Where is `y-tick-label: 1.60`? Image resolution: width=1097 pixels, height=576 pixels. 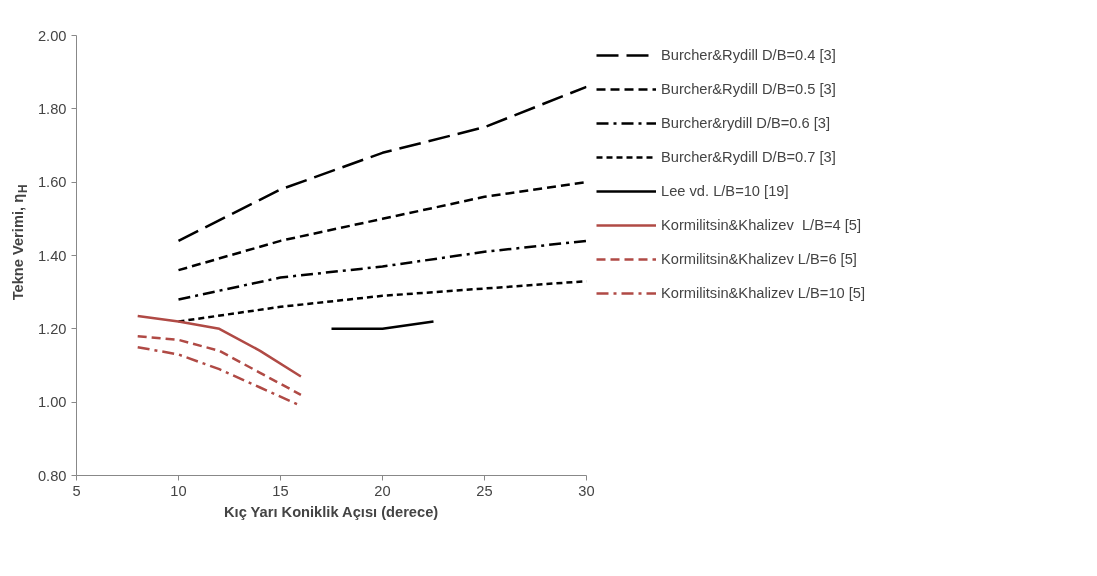 y-tick-label: 1.60 is located at coordinates (52, 182).